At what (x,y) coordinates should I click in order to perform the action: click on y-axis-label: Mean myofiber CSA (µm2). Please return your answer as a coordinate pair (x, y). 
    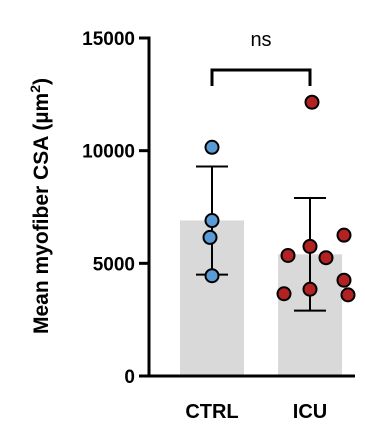
    Looking at the image, I should click on (40, 206).